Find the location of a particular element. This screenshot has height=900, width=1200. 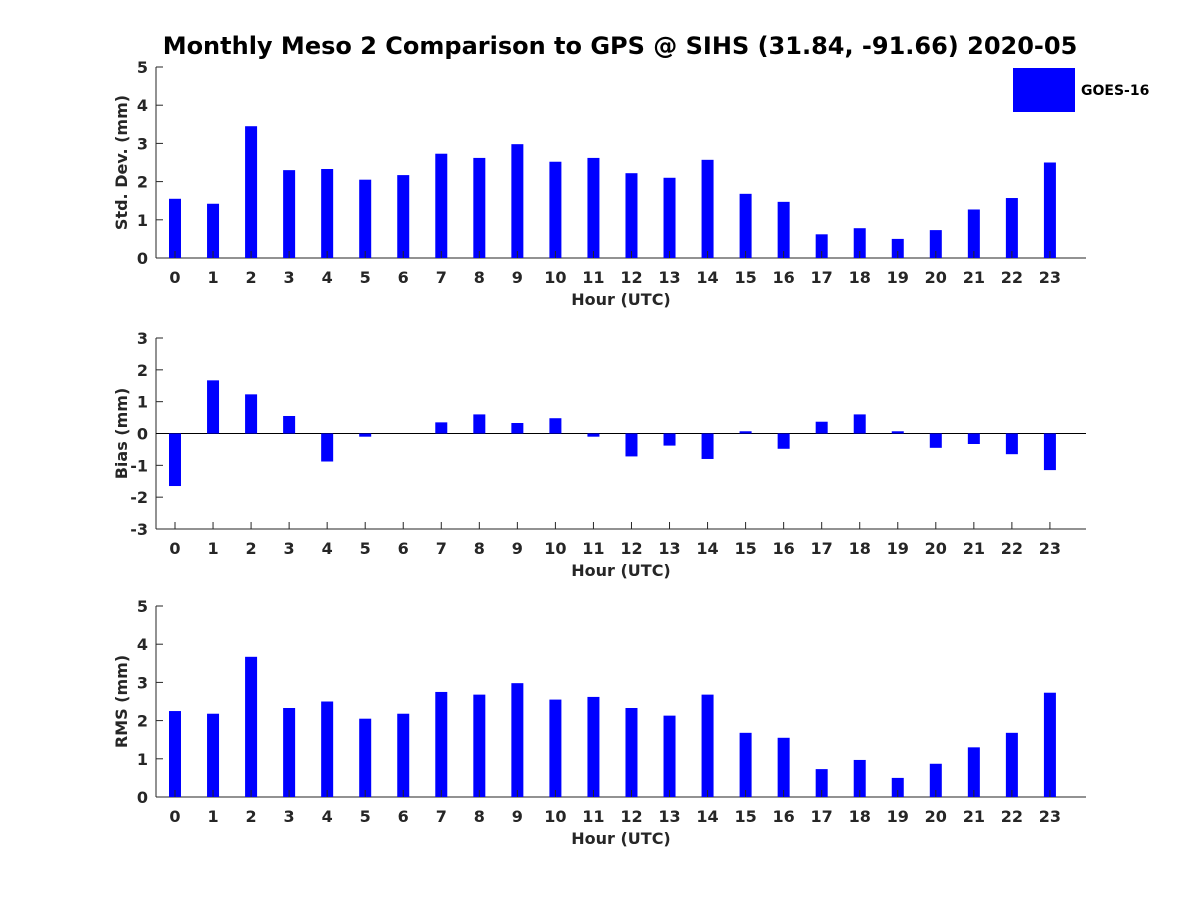

x-tick-label: 2 is located at coordinates (251, 548).